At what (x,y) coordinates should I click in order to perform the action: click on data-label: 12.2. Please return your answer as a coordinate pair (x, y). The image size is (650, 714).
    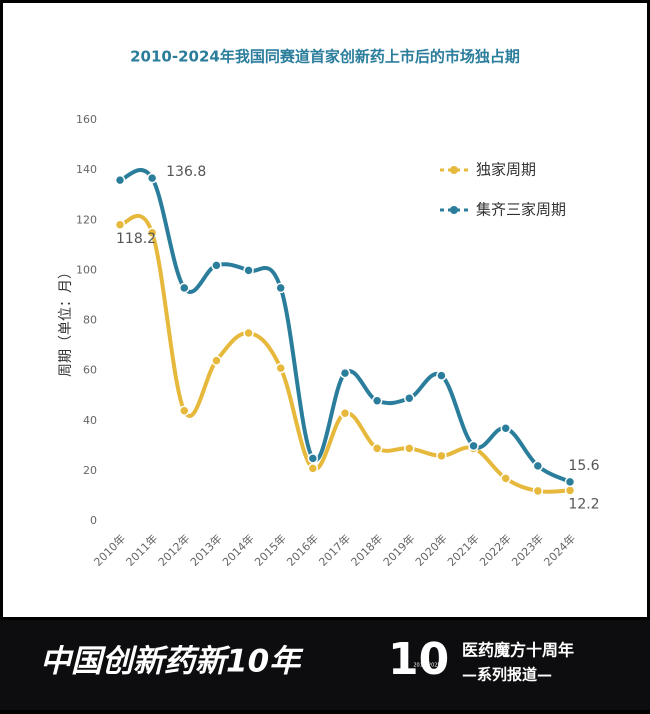
    Looking at the image, I should click on (583, 504).